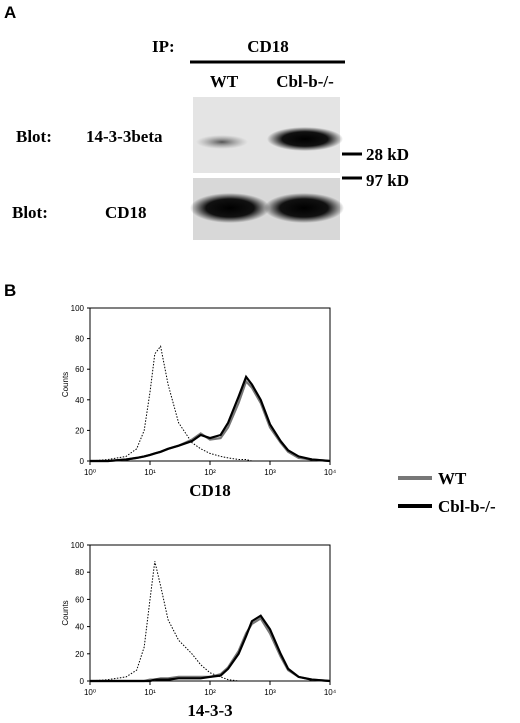 The image size is (520, 723). I want to click on lane-label: WT, so click(224, 81).